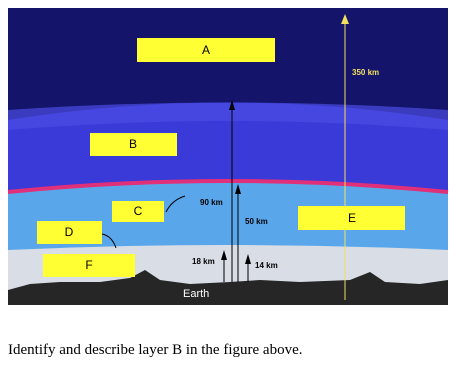  I want to click on layer-label: A, so click(206, 50).